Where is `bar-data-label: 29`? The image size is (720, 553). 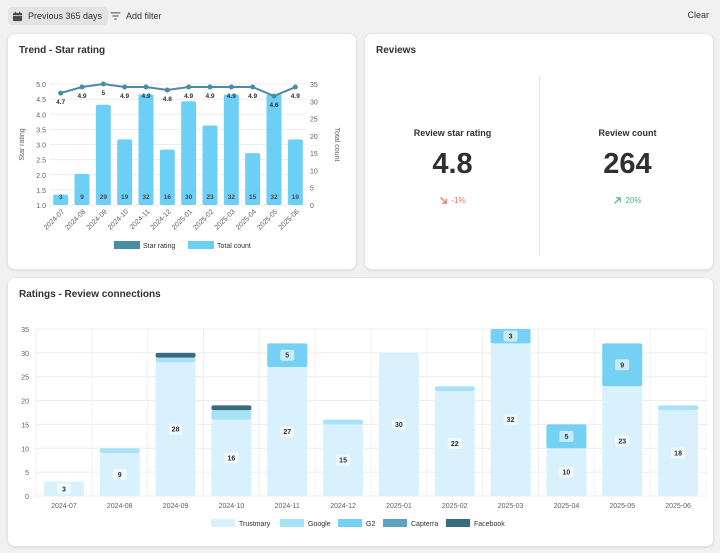 bar-data-label: 29 is located at coordinates (104, 197).